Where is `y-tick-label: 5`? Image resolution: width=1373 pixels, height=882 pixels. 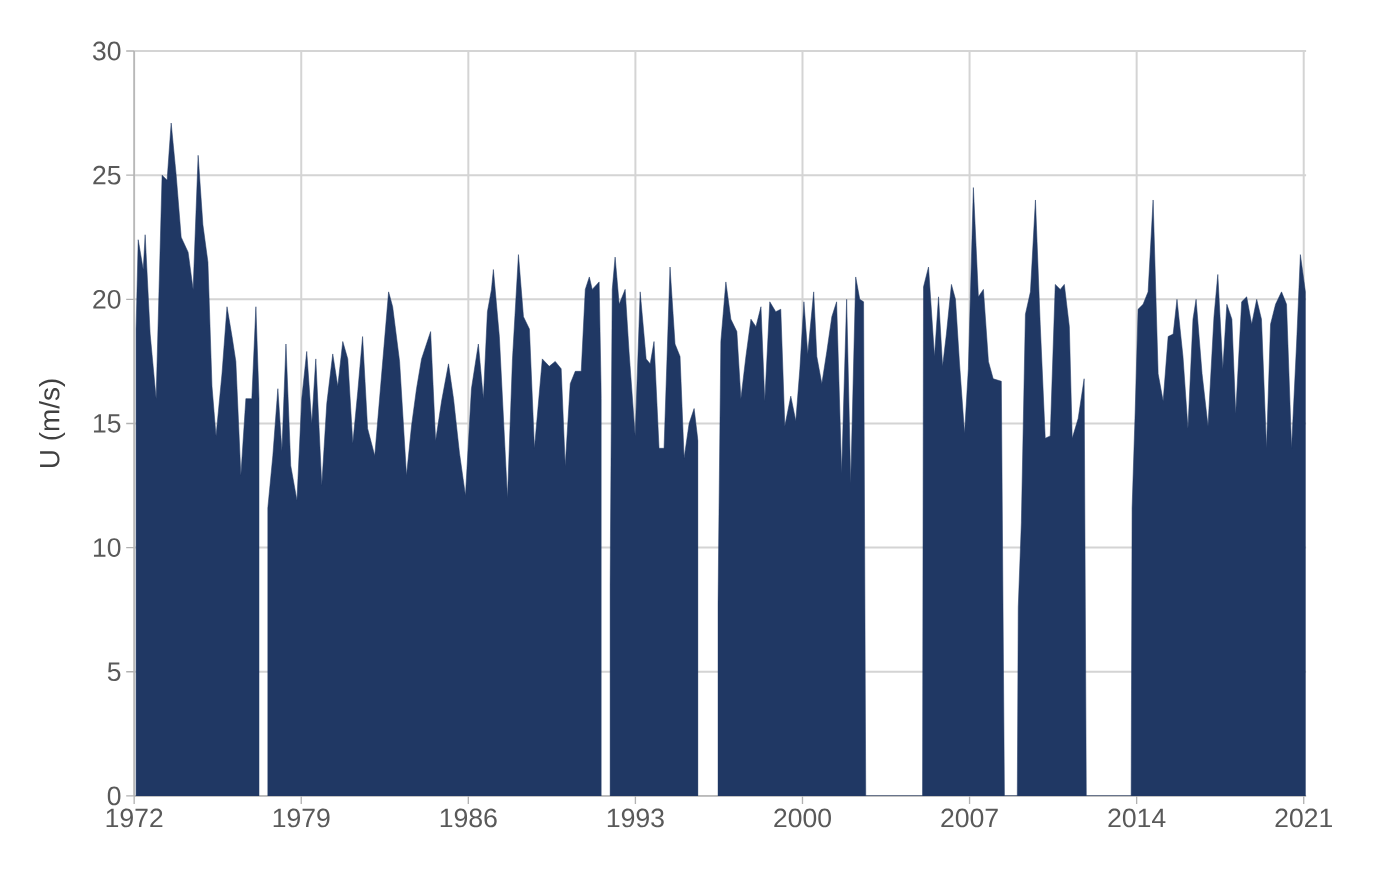 y-tick-label: 5 is located at coordinates (114, 671).